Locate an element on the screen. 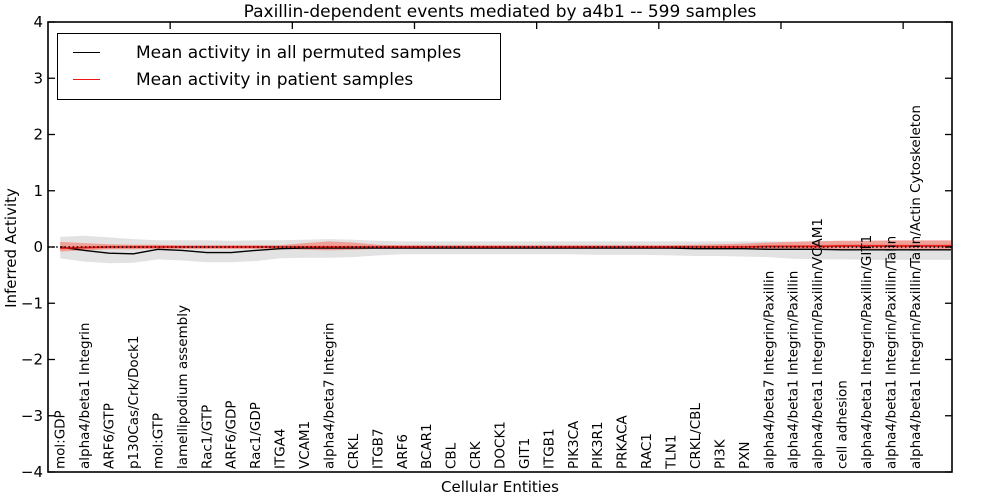 The width and height of the screenshot is (1000, 500). x-category-label: VCAM1 is located at coordinates (305, 445).